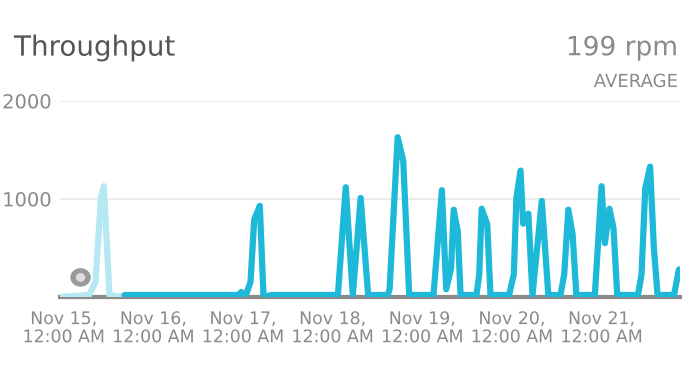 Image resolution: width=696 pixels, height=382 pixels. What do you see at coordinates (64, 326) in the screenshot?
I see `x-tick-label: Nov 15, 12:00 AM` at bounding box center [64, 326].